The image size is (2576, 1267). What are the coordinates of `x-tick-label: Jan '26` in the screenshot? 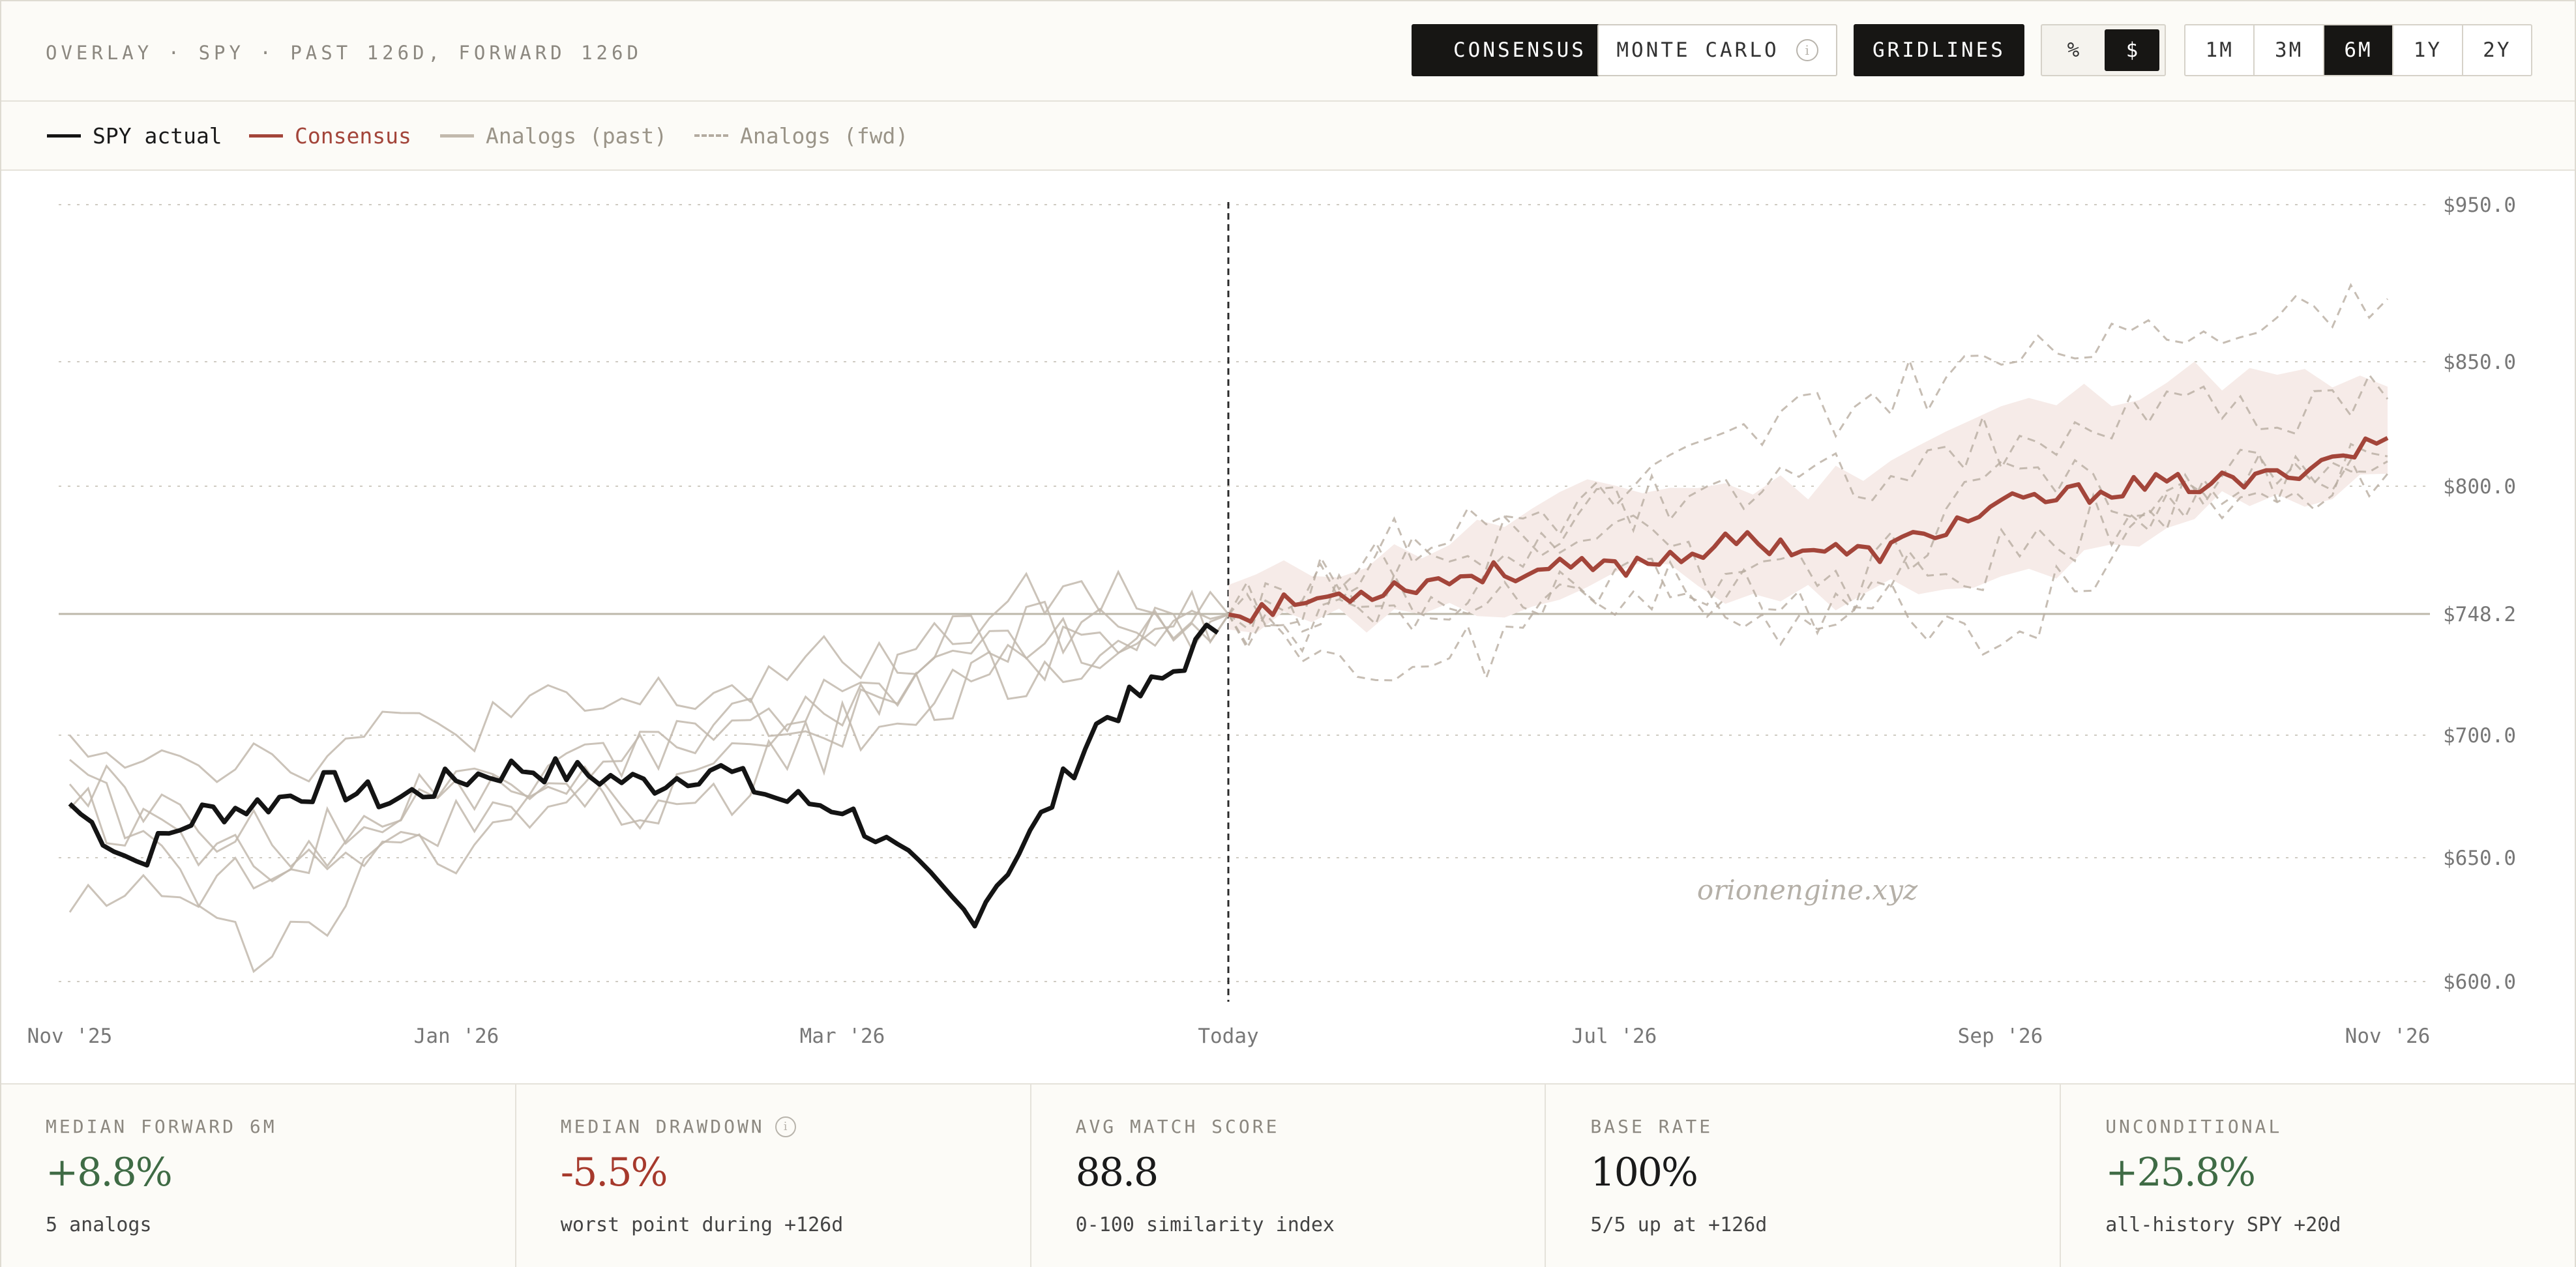 It's located at (456, 1036).